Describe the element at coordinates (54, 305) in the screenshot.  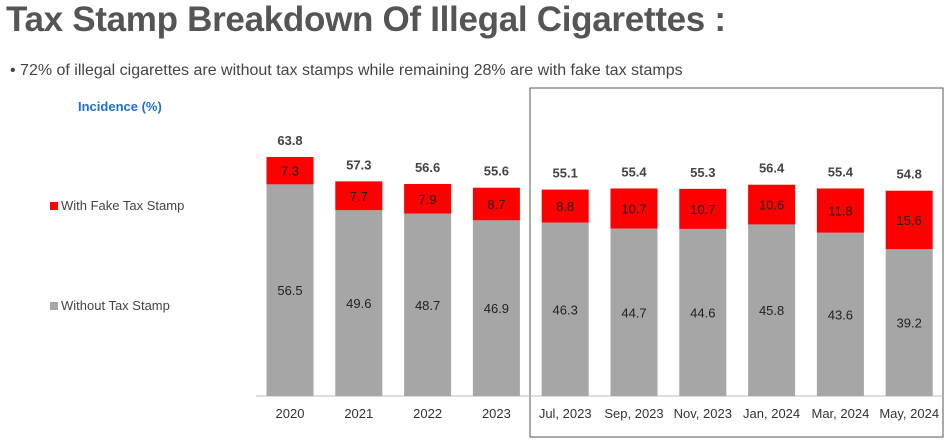
I see `legend-swatch-without` at that location.